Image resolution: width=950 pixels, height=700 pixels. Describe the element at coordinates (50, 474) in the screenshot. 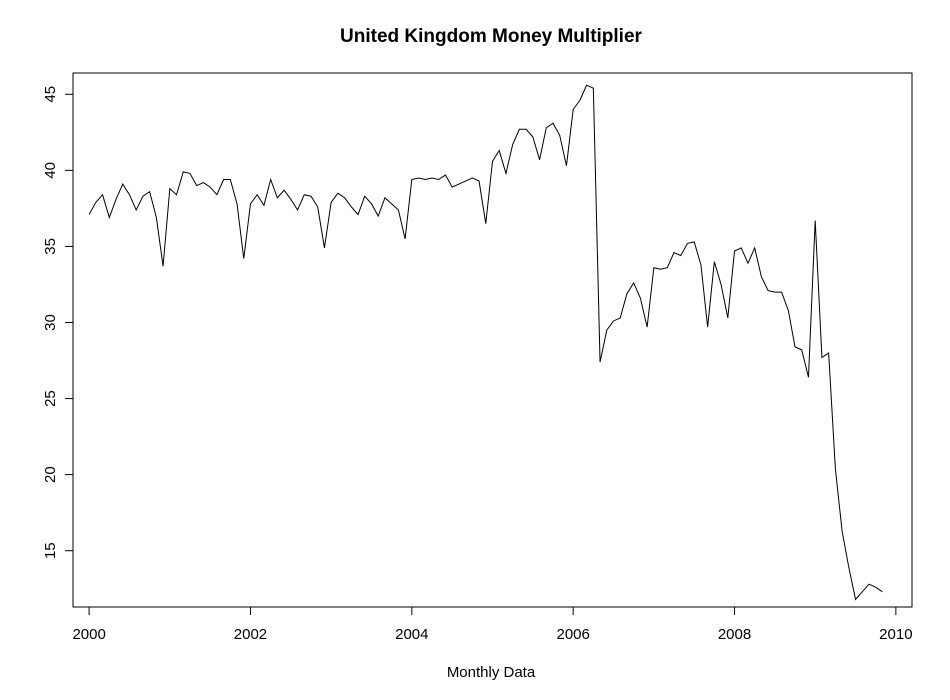

I see `y-tick-label: 20` at that location.